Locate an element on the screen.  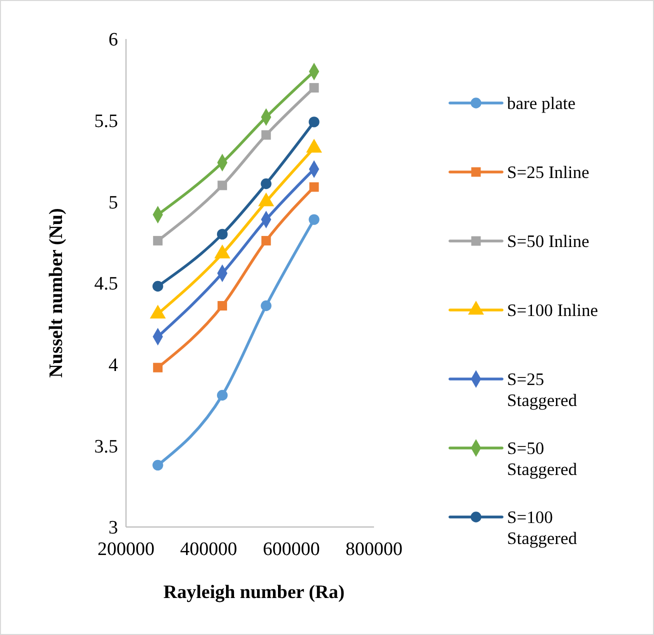
legend-label: S=25 Inline is located at coordinates (548, 172).